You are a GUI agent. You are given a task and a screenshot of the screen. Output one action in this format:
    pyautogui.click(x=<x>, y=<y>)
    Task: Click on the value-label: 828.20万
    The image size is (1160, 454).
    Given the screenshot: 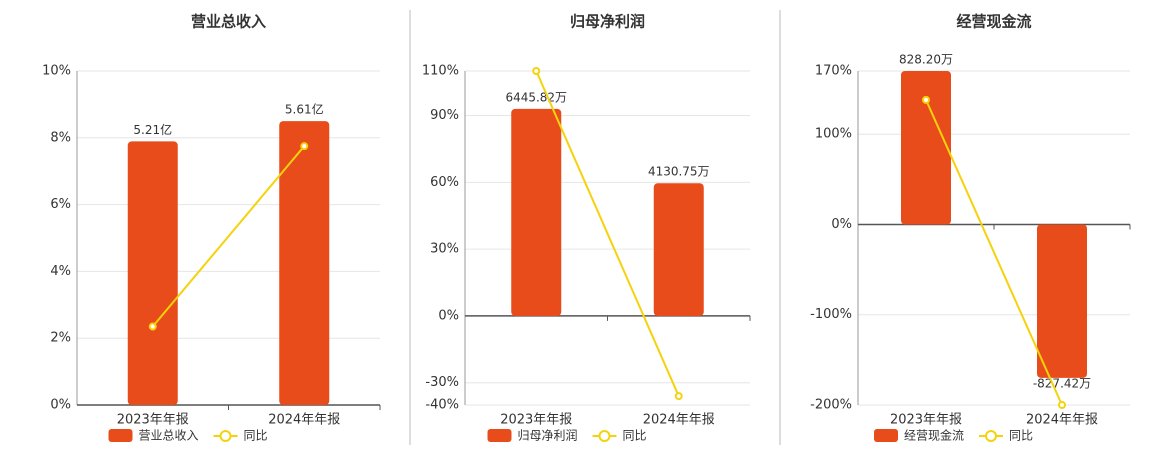 What is the action you would take?
    pyautogui.click(x=926, y=60)
    